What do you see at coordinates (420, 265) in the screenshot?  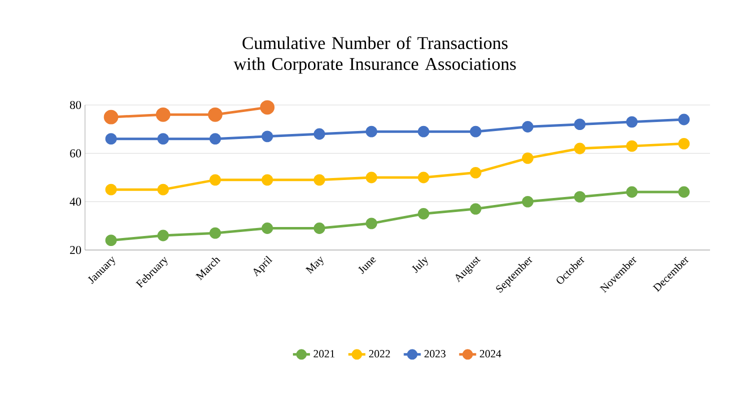 I see `x-tick-label: July` at bounding box center [420, 265].